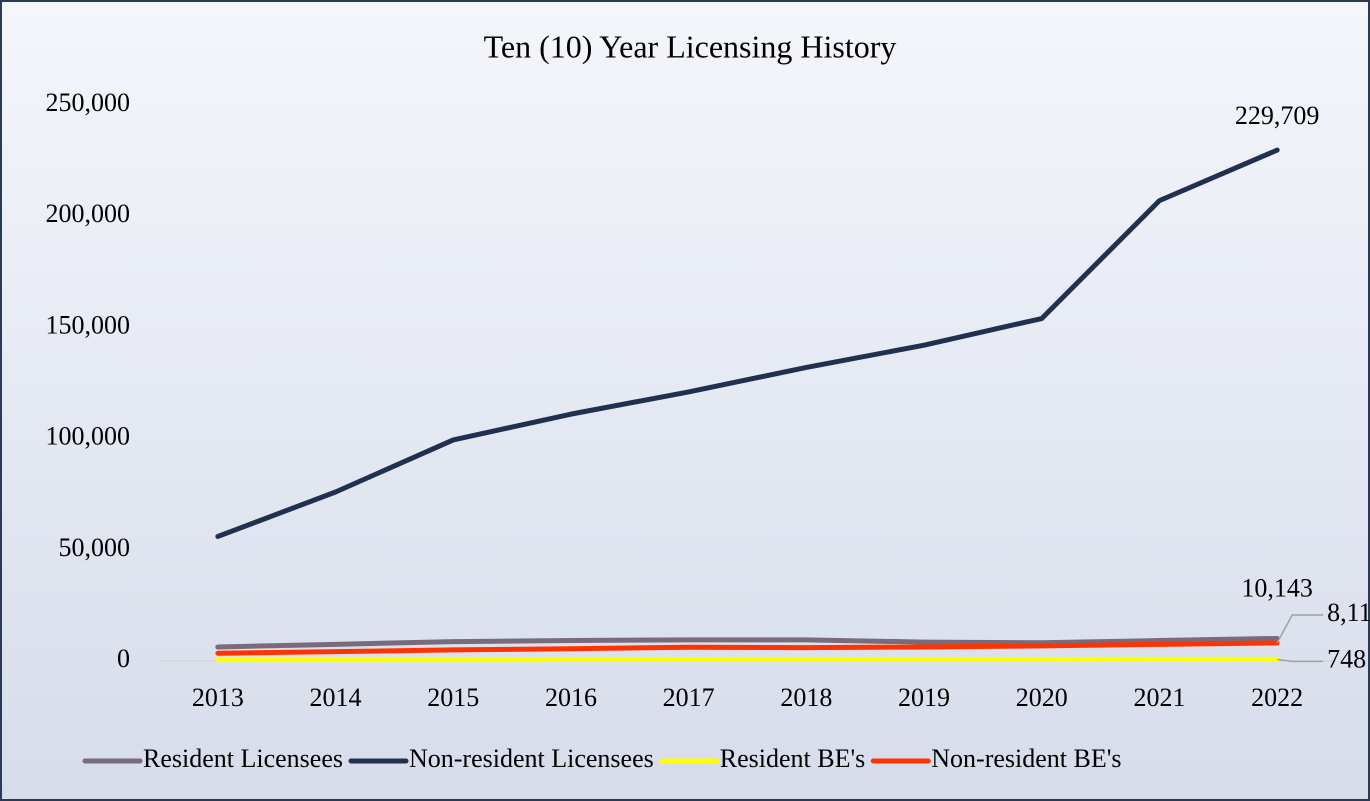  What do you see at coordinates (88, 324) in the screenshot?
I see `y-tick-label: 150,000` at bounding box center [88, 324].